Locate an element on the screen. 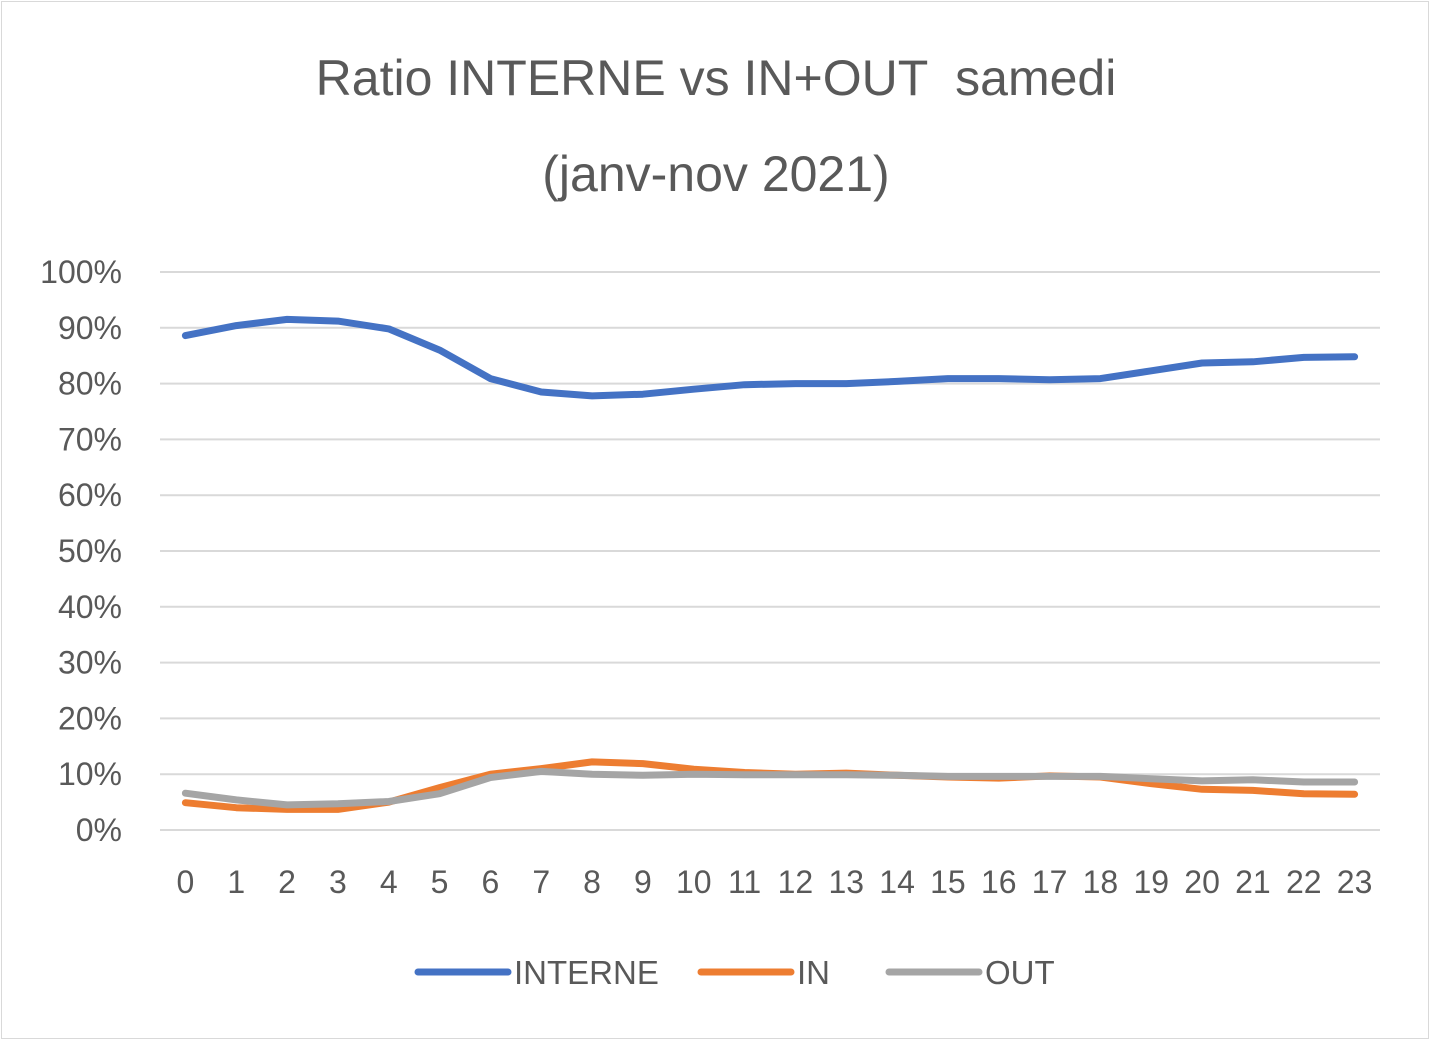 The width and height of the screenshot is (1432, 1042). x-tick-label: 1 is located at coordinates (236, 882).